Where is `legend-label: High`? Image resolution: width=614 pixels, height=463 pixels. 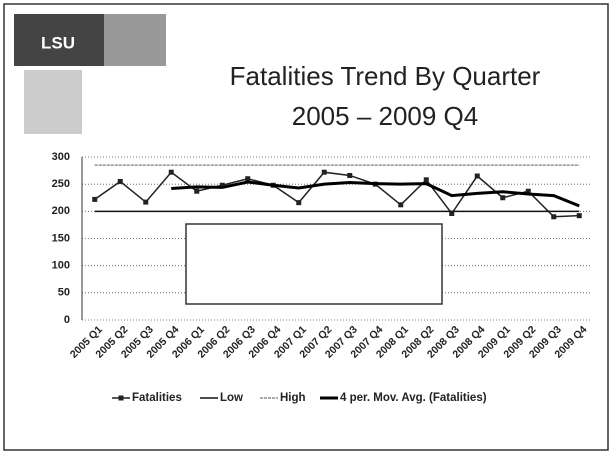
legend-label: High is located at coordinates (293, 398).